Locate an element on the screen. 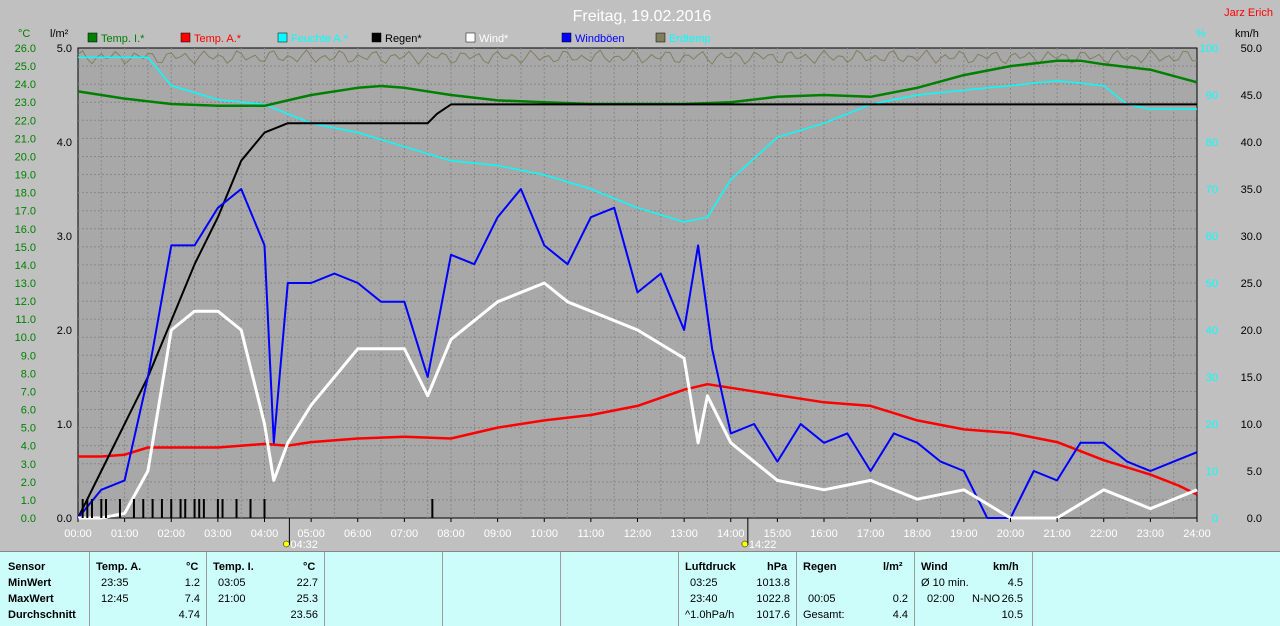  wind-tick-label: 50.0 is located at coordinates (1251, 49).